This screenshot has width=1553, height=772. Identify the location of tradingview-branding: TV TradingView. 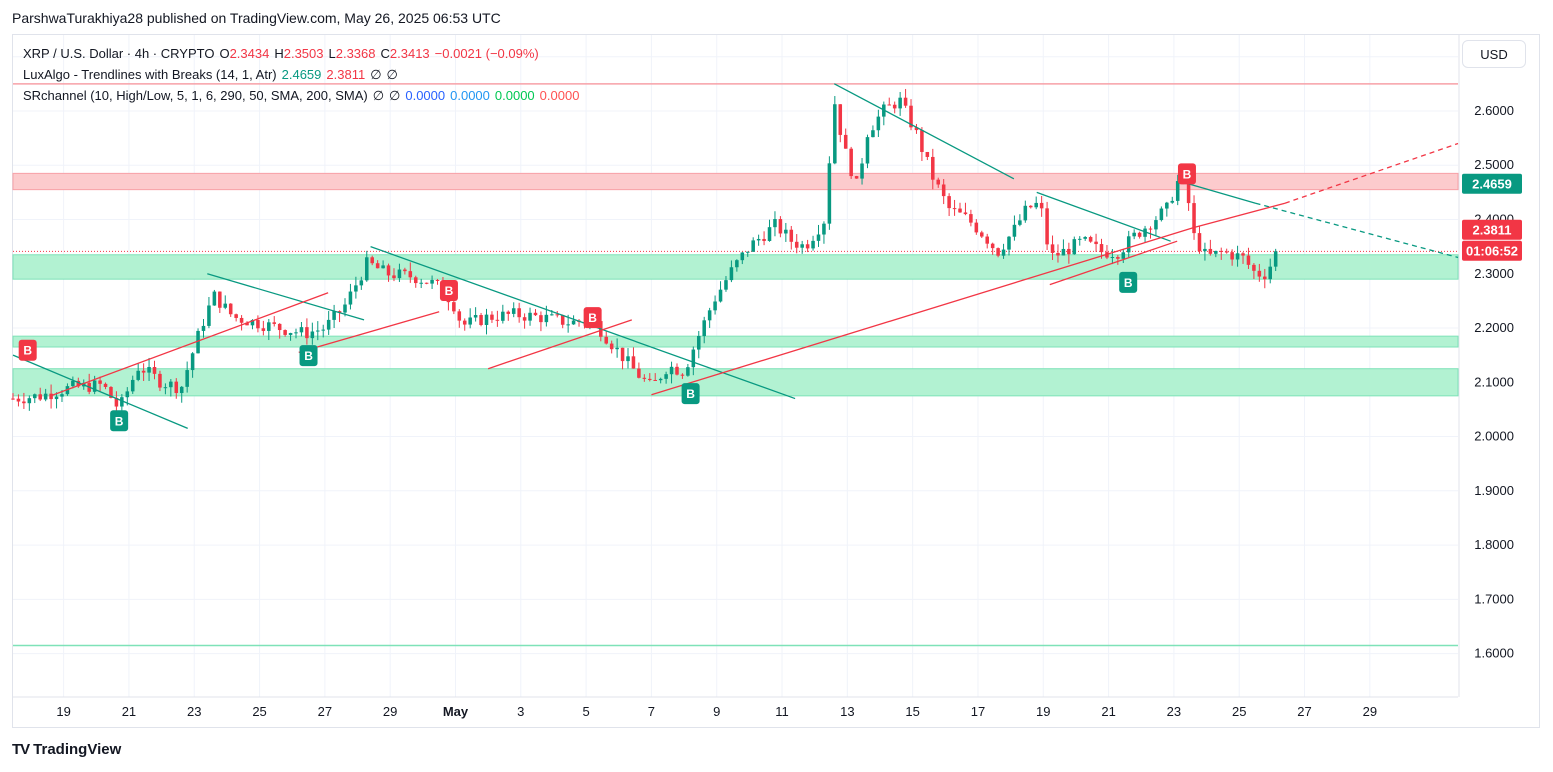
(66, 749).